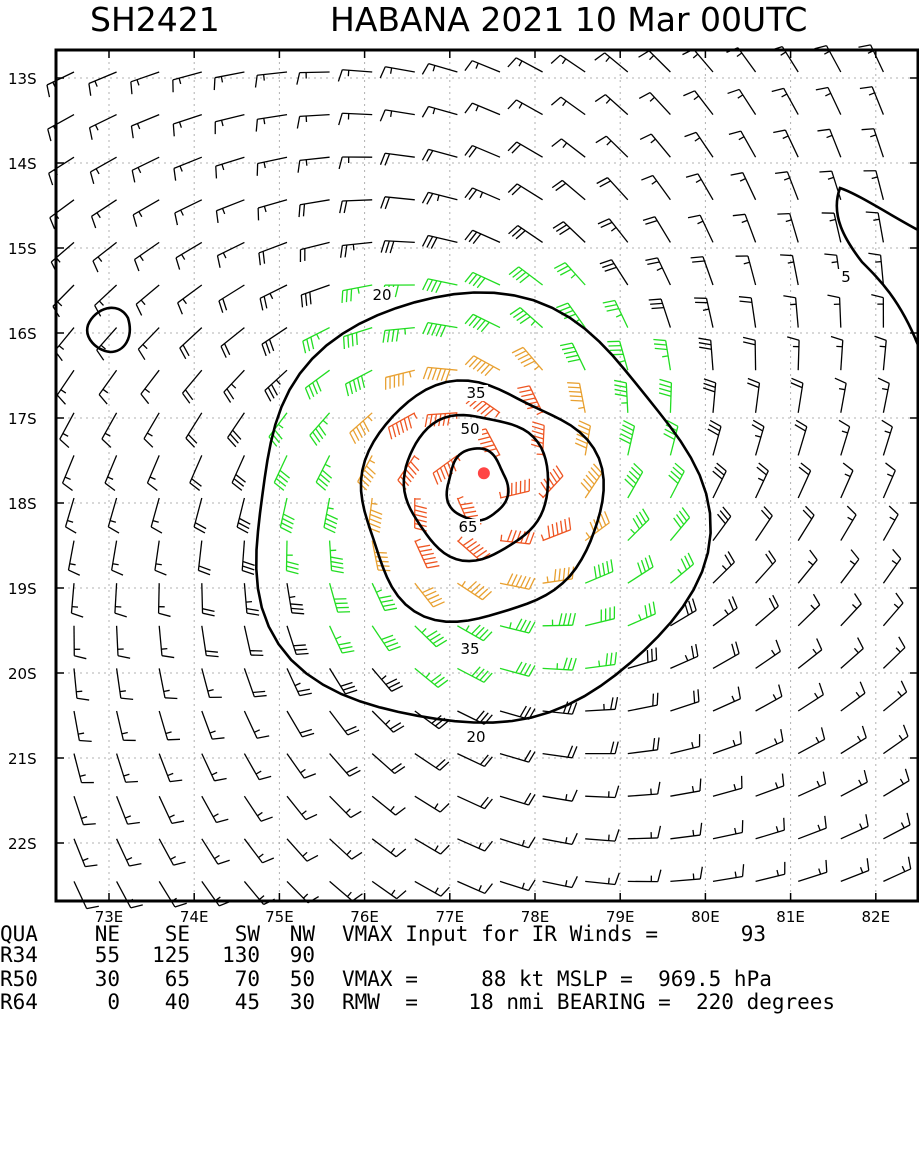  Describe the element at coordinates (290, 934) in the screenshot. I see `header-nw: NW` at that location.